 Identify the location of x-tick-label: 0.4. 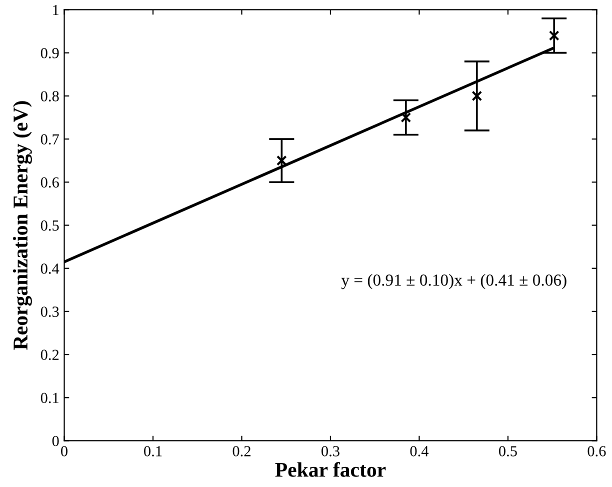
(419, 451).